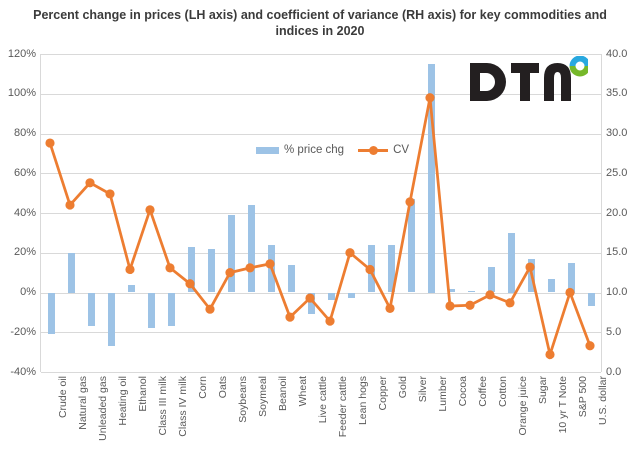 This screenshot has height=460, width=640. I want to click on cv-marker-copper, so click(370, 269).